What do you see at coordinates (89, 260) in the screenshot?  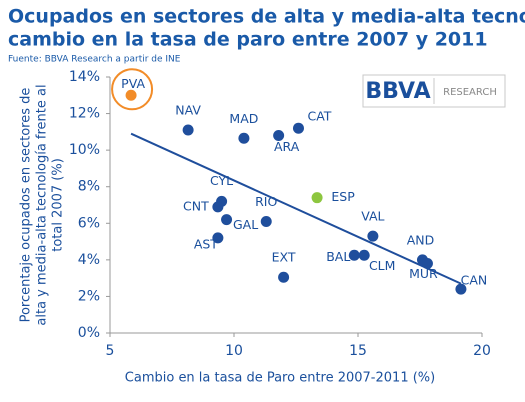 I see `y-tick-label: 4%` at bounding box center [89, 260].